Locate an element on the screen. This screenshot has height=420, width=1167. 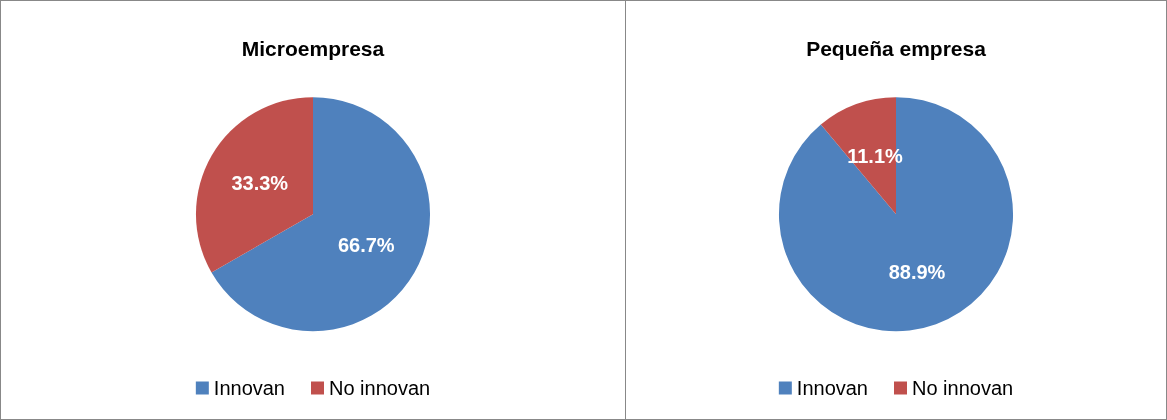
chart-title: Microempresa is located at coordinates (313, 48).